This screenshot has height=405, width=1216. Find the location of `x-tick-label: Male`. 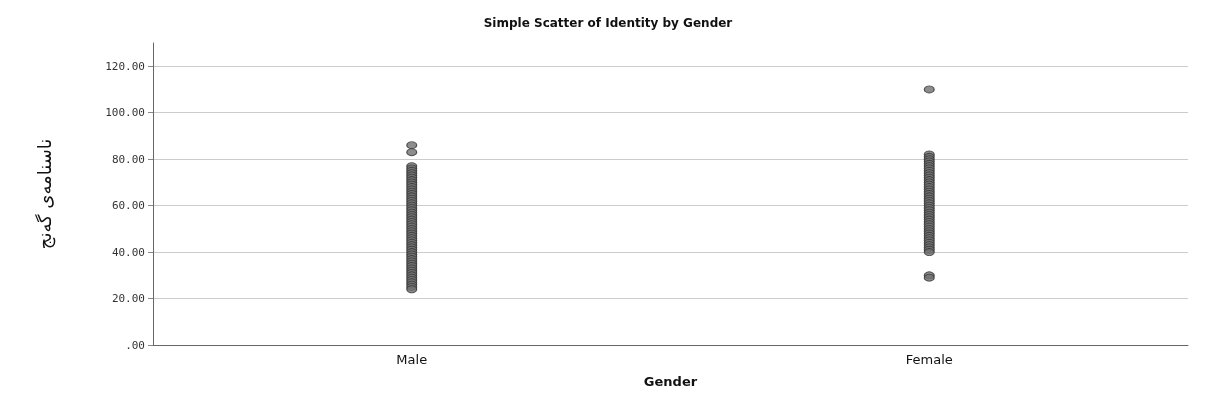

x-tick-label: Male is located at coordinates (412, 359).